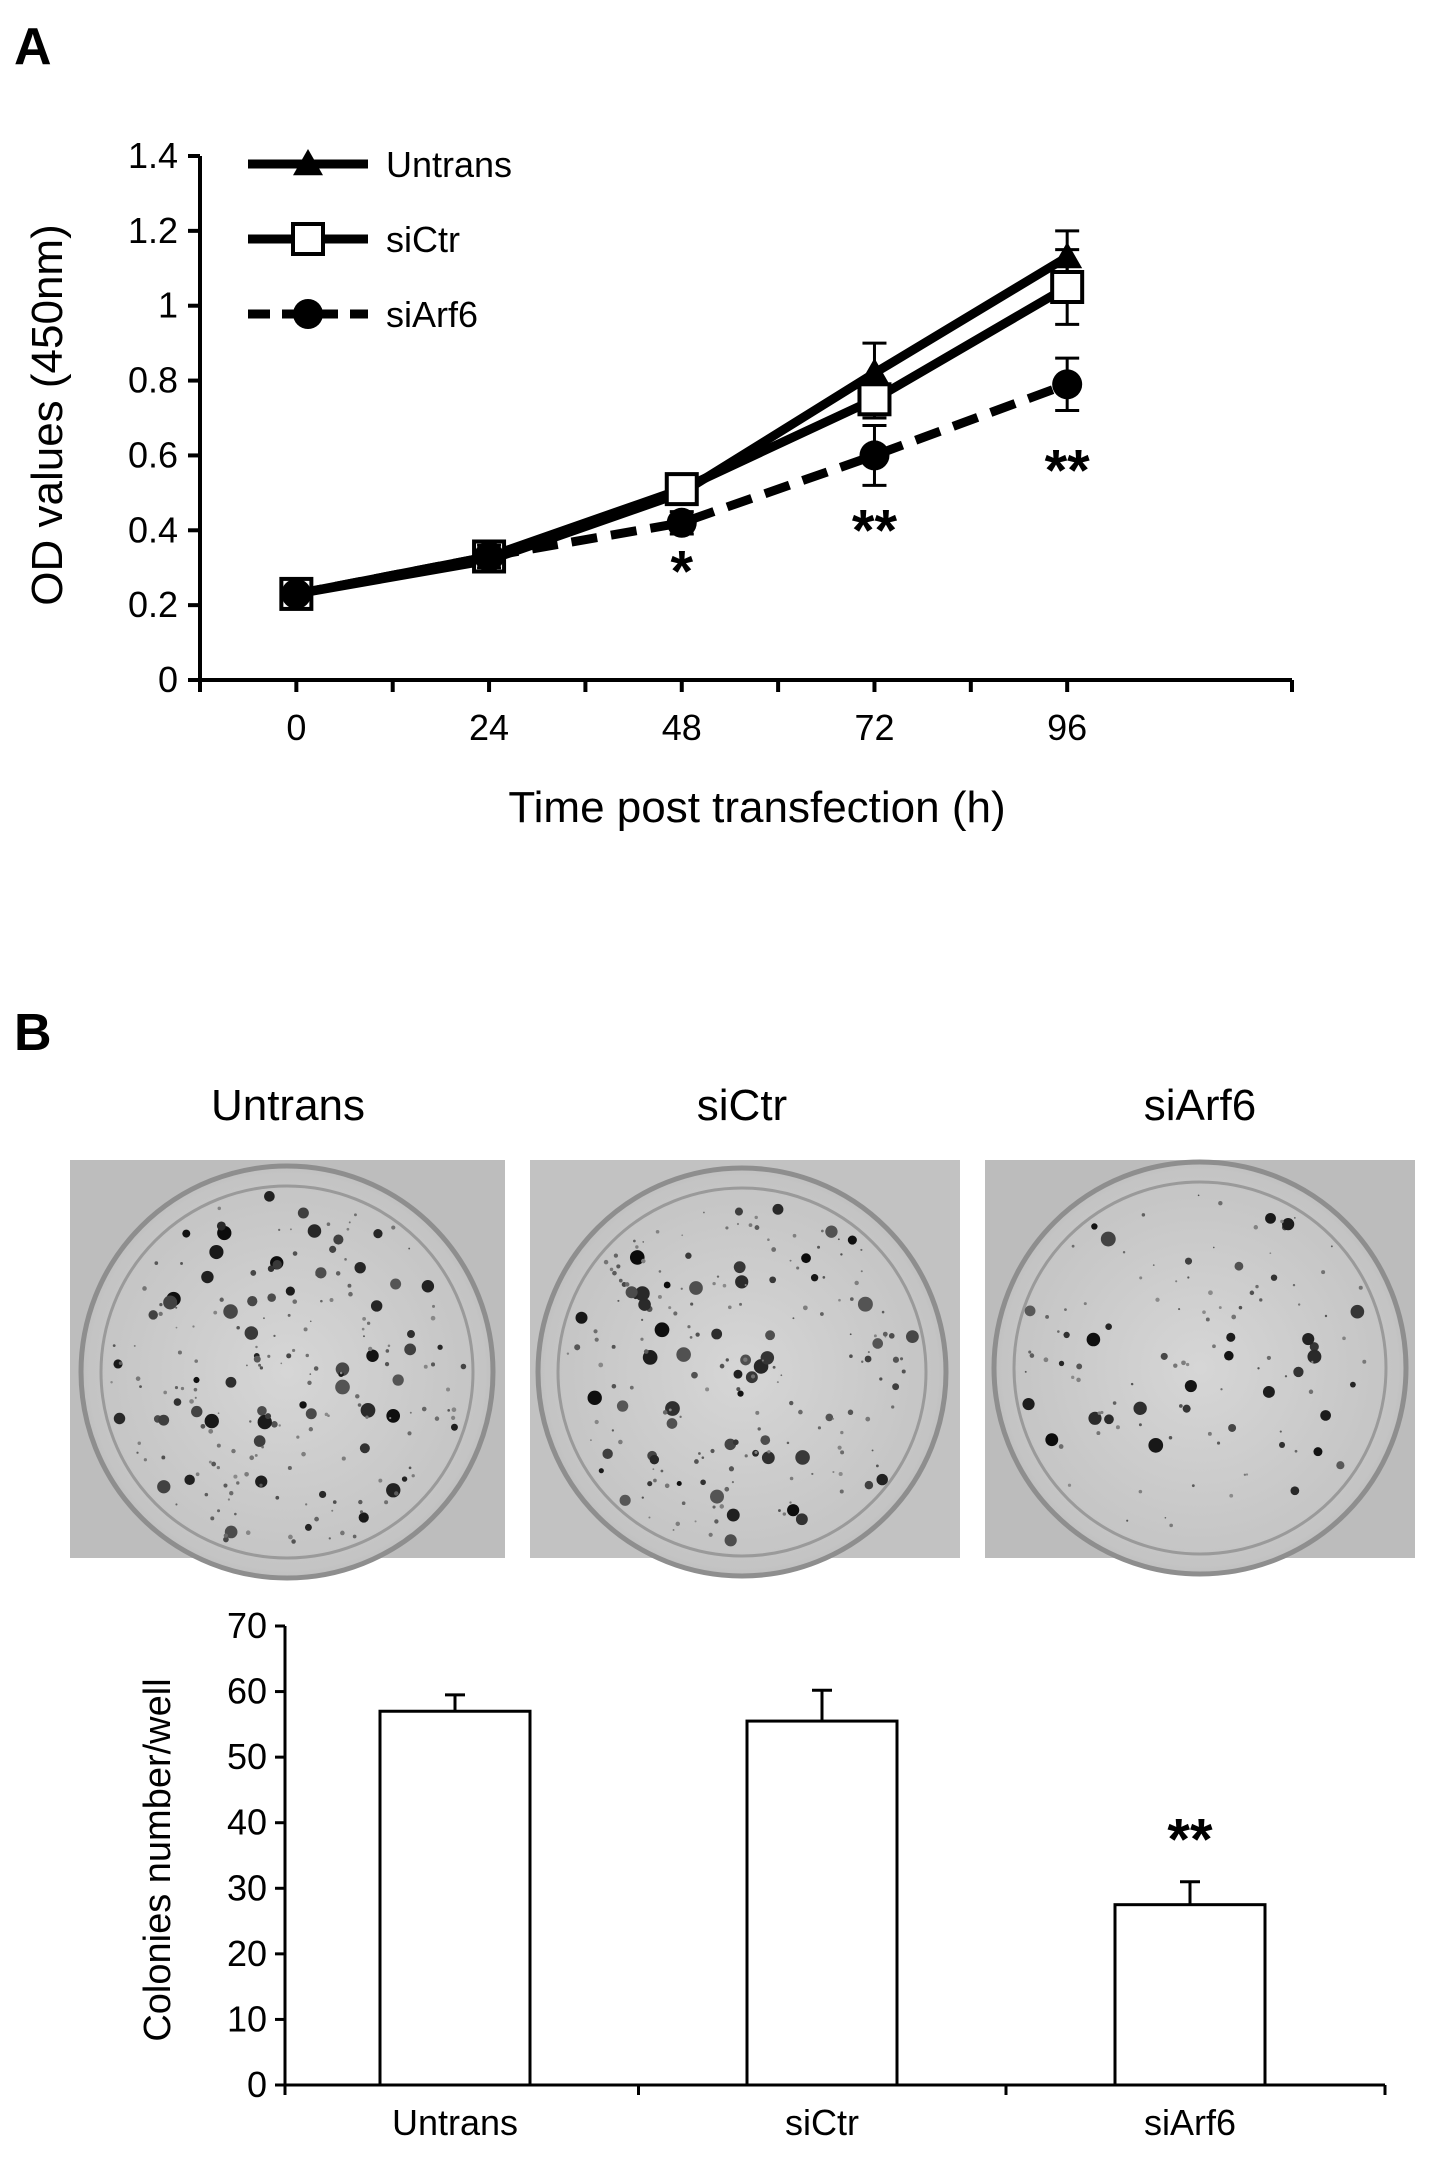 This screenshot has width=1441, height=2170. I want to click on data-point-square, so click(308, 239).